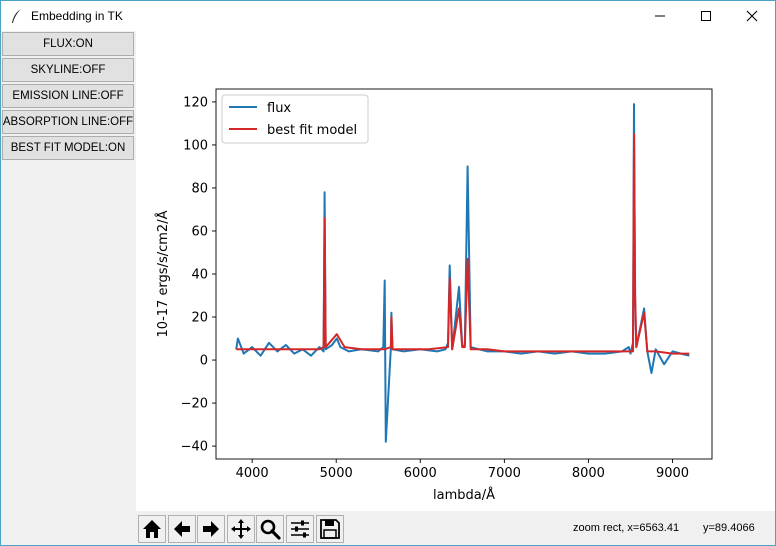  I want to click on pan-button, so click(241, 529).